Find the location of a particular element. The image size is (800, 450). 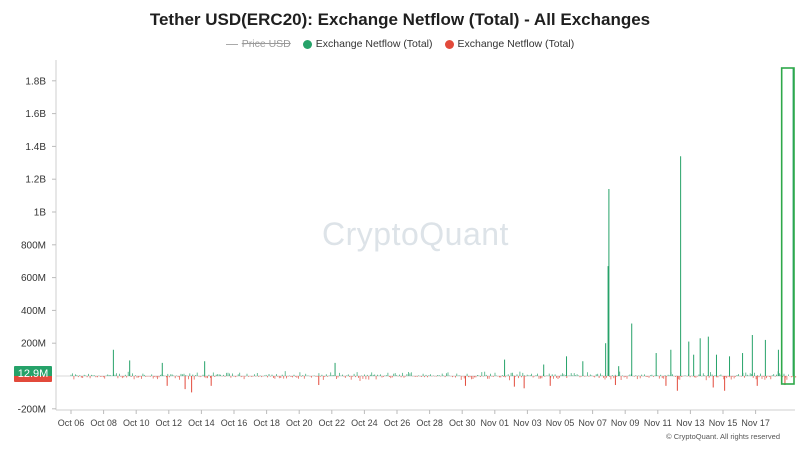

x-tick-label: Oct 12 is located at coordinates (169, 423).